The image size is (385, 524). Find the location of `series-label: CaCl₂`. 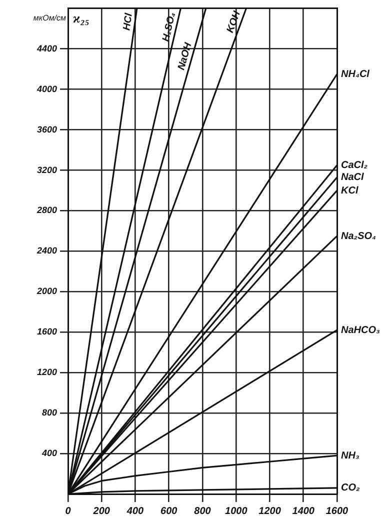

series-label: CaCl₂ is located at coordinates (354, 165).